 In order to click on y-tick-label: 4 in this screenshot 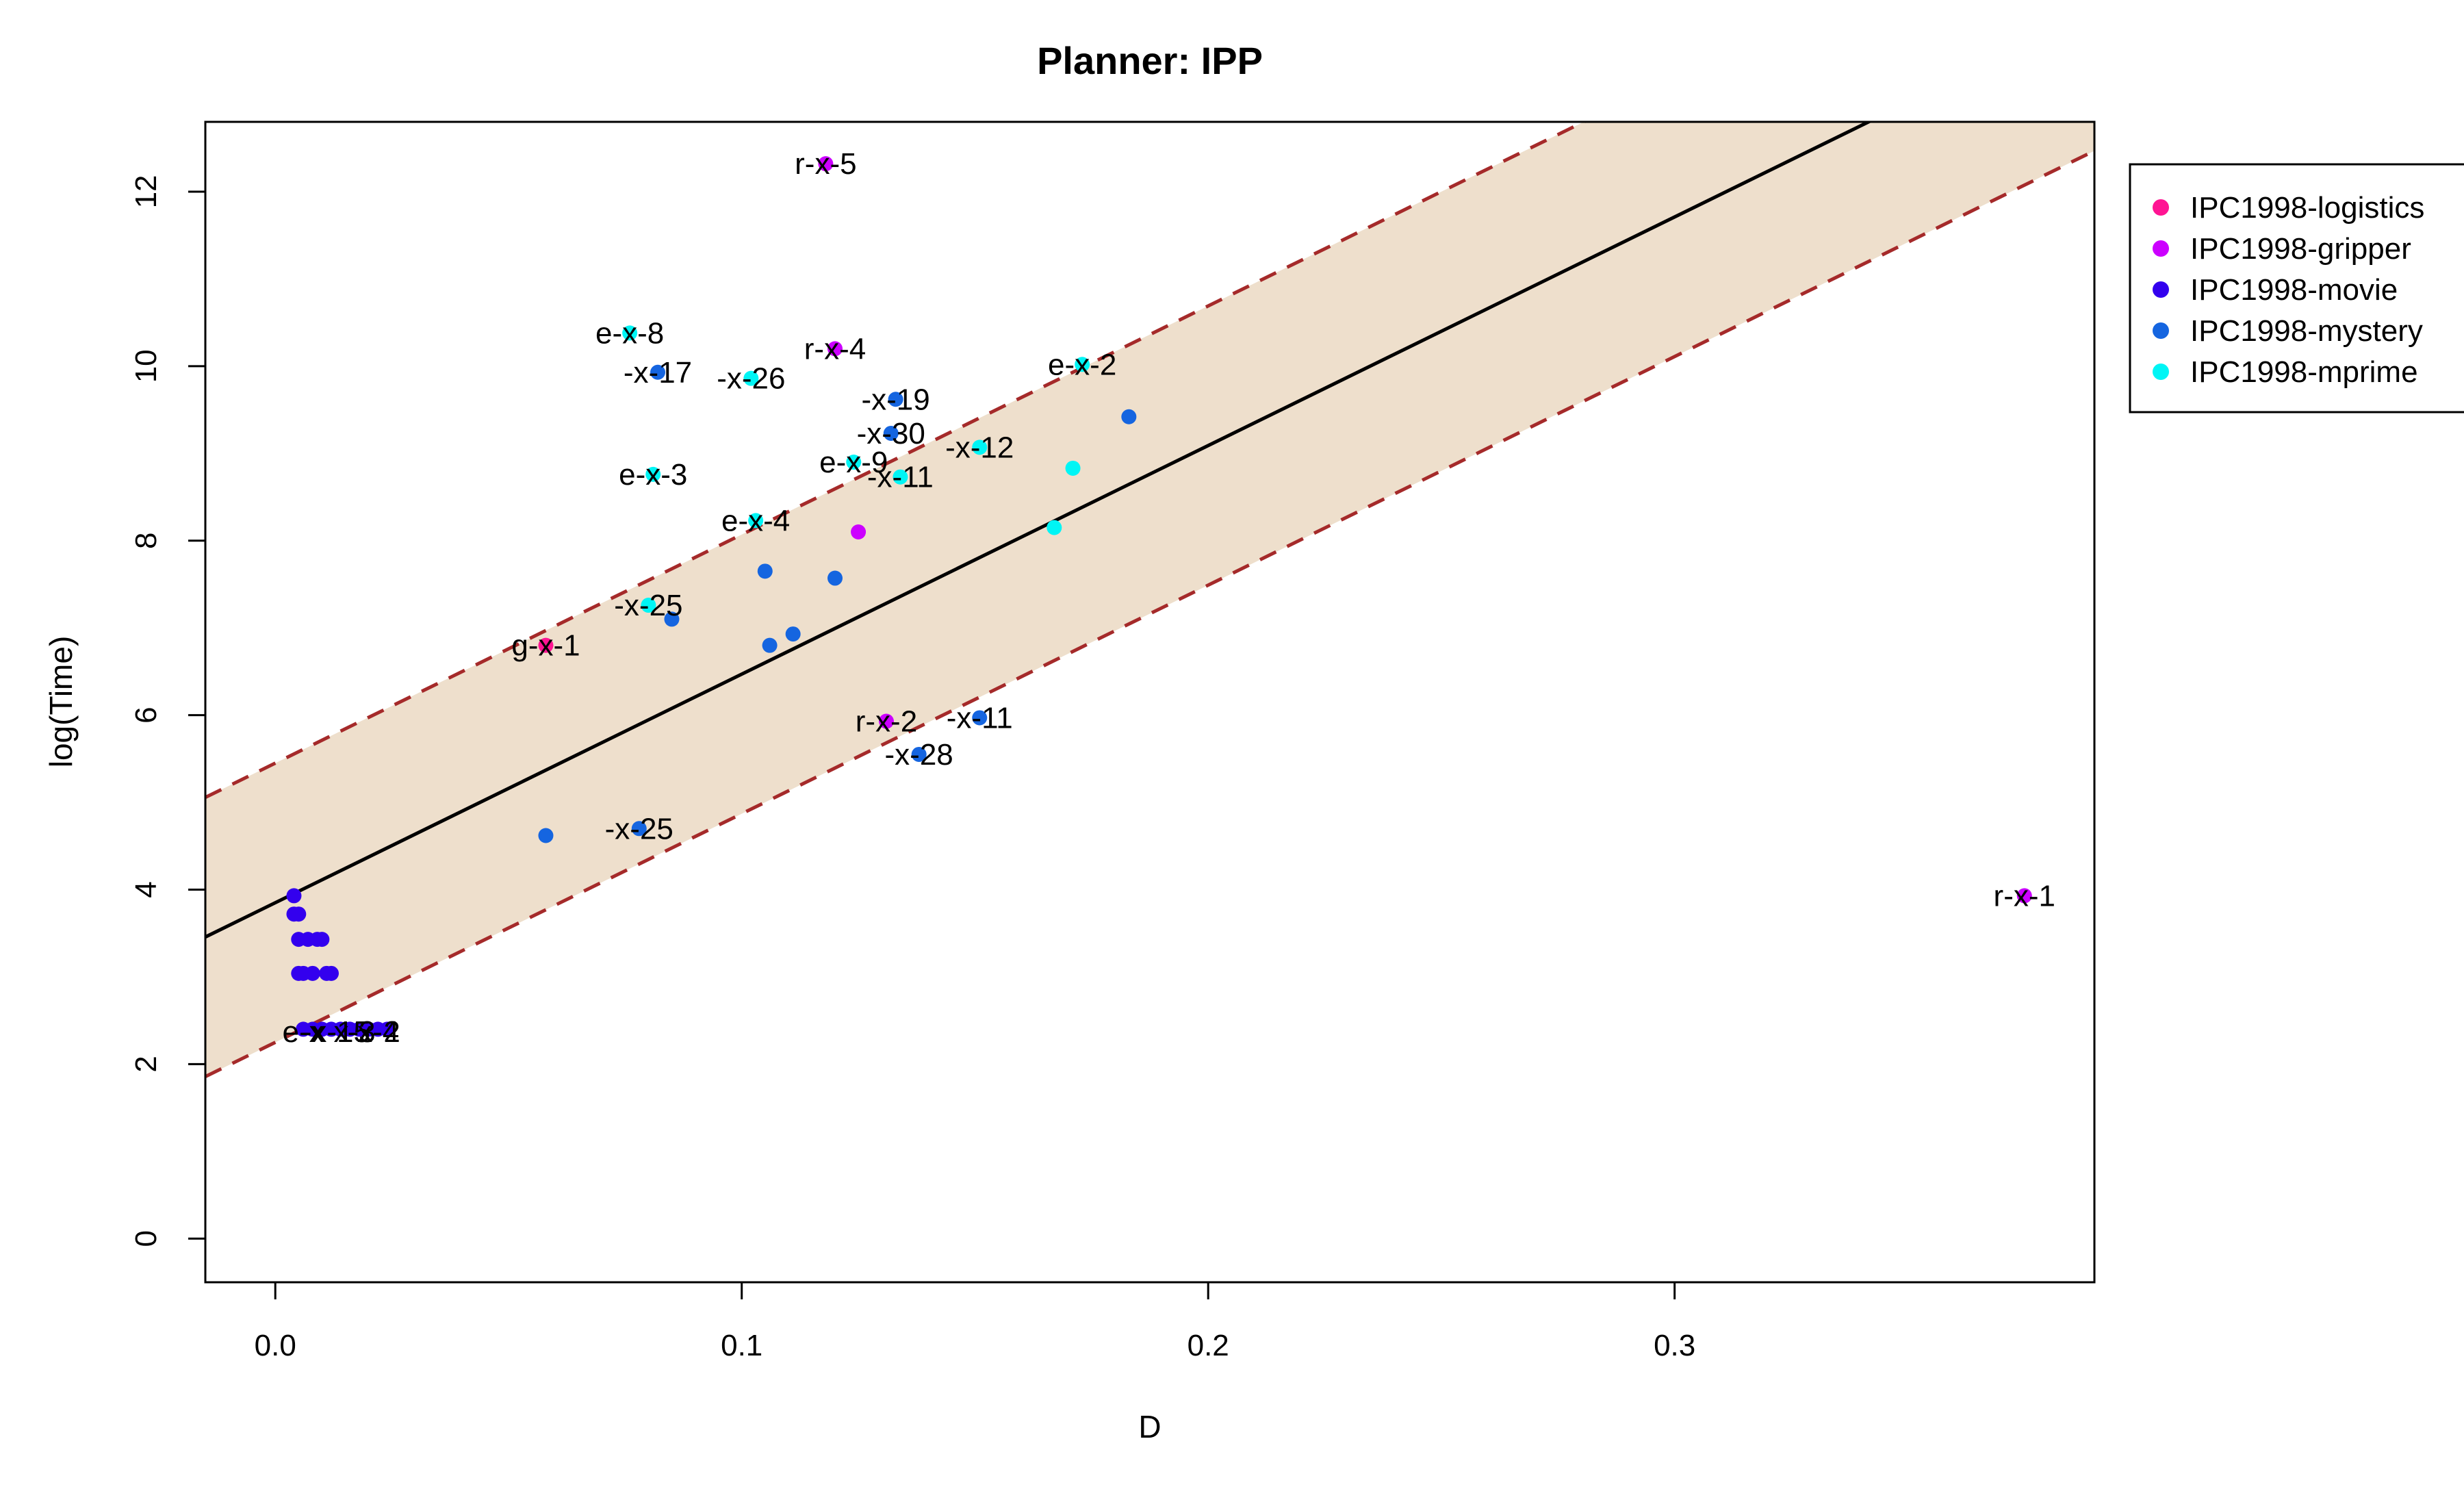, I will do `click(146, 889)`.